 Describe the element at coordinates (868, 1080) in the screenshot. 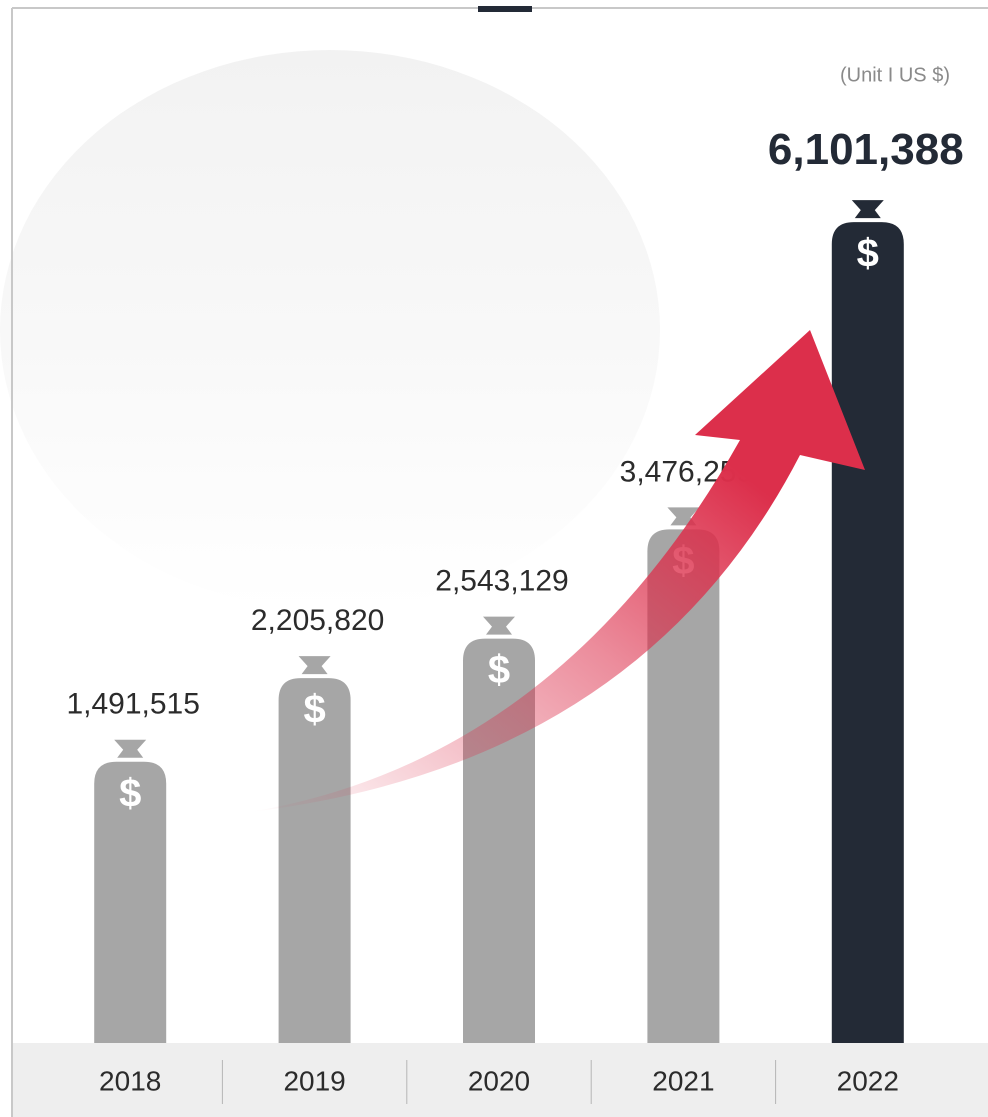

I see `x-tick-label: 2022` at that location.